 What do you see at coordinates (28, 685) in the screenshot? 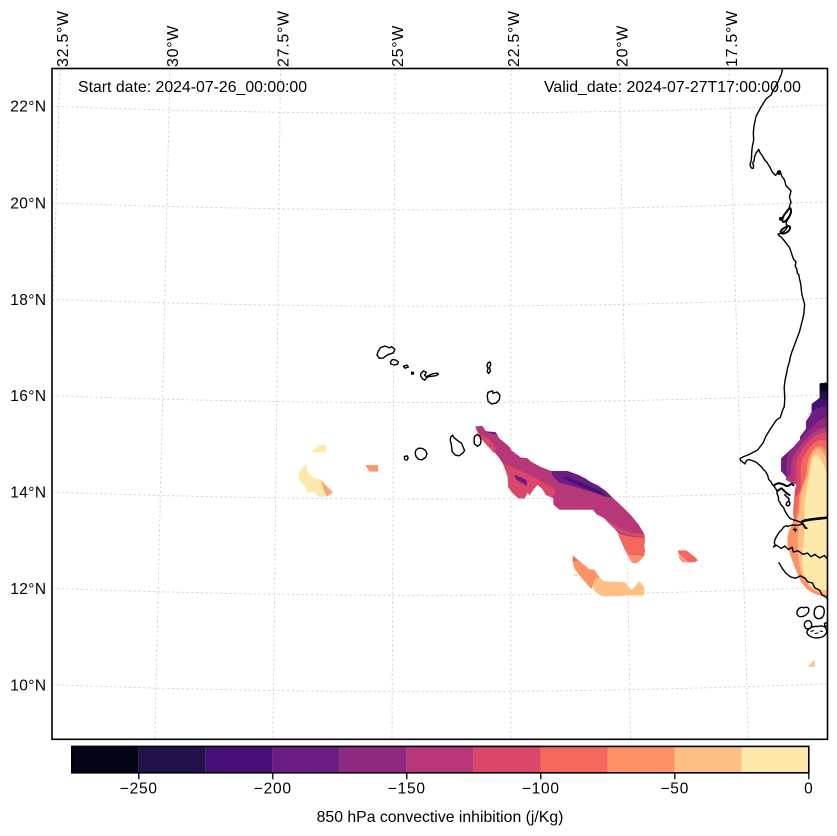
I see `svg-text: 10°N` at bounding box center [28, 685].